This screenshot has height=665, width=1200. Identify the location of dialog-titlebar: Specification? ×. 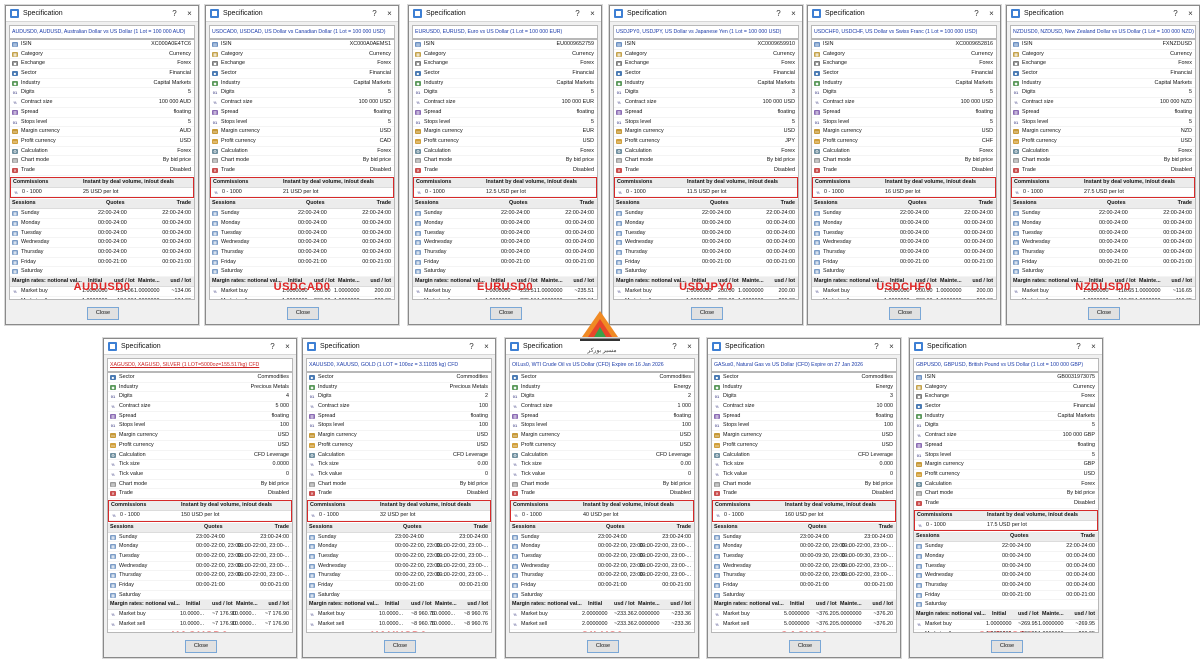
(505, 14).